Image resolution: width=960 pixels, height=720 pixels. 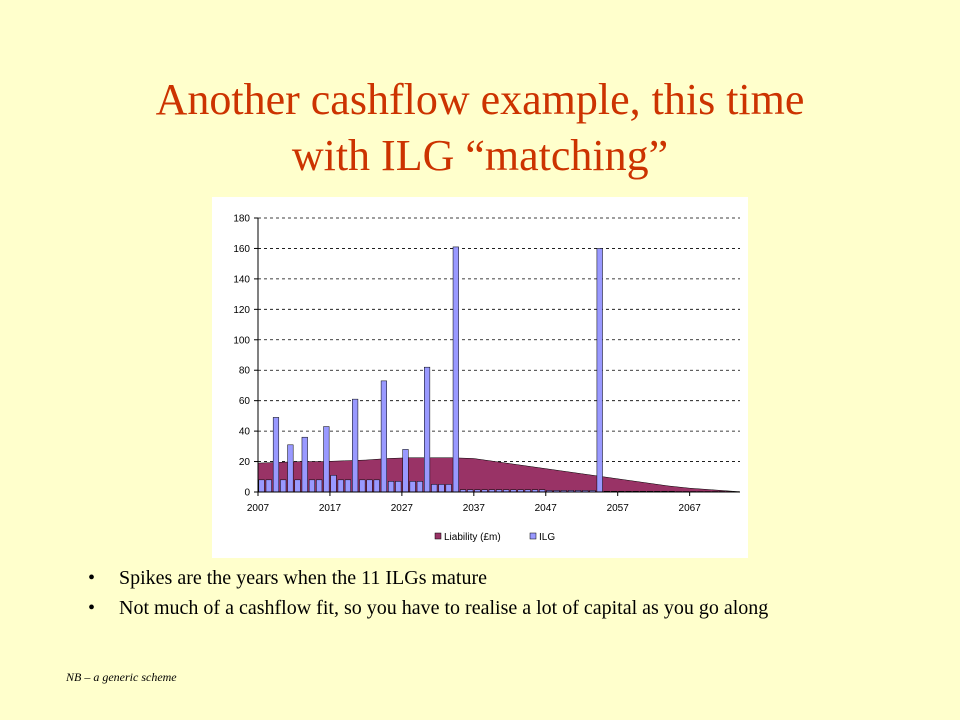 I want to click on x-tick-label: 2037, so click(x=474, y=508).